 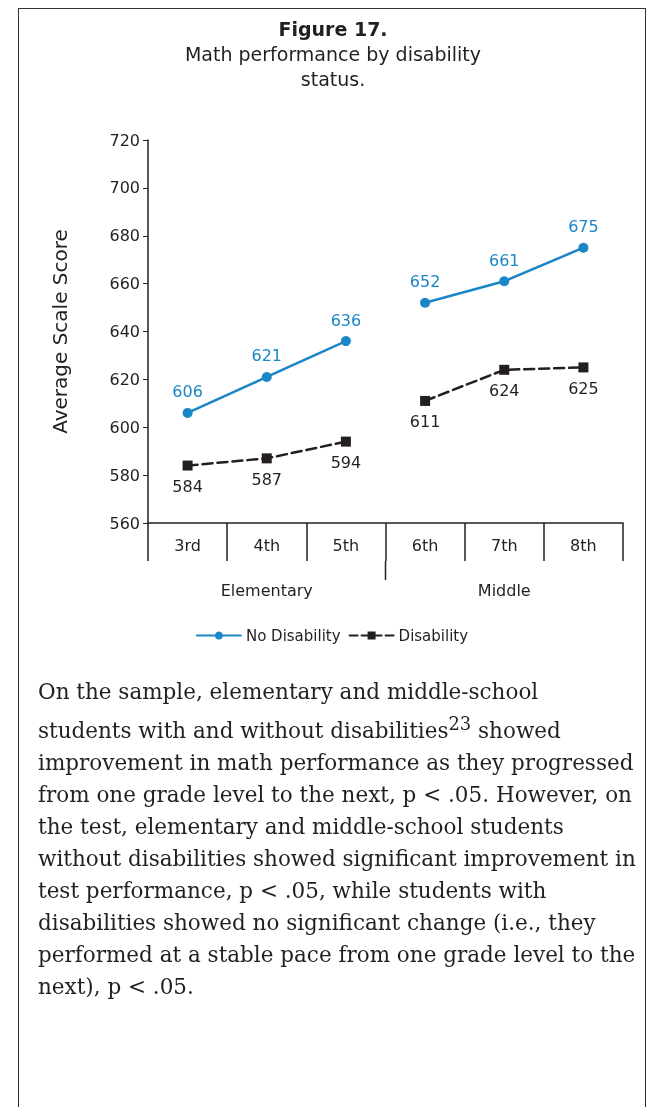 I want to click on x-tick-label: 6th, so click(x=425, y=545).